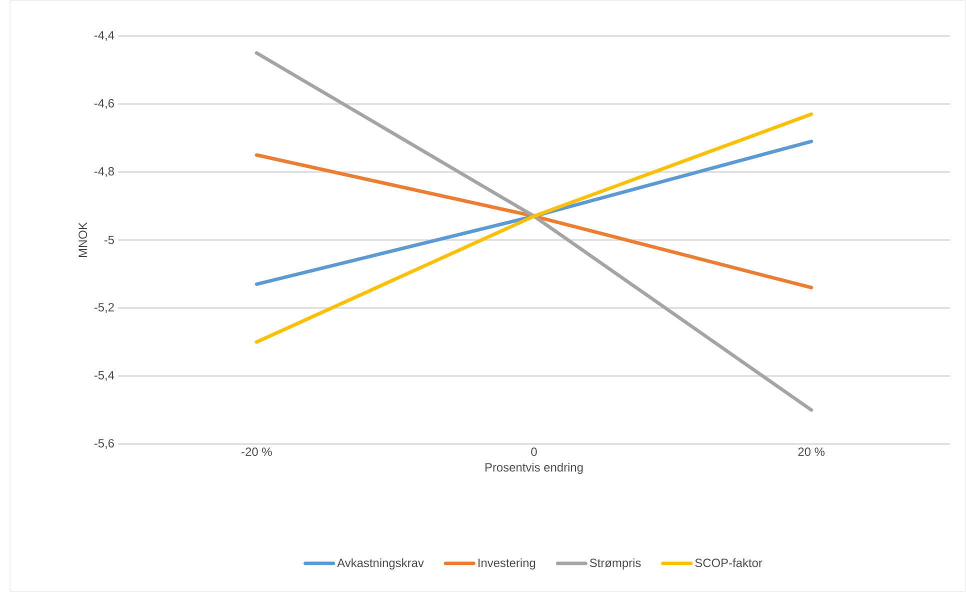 The image size is (966, 592). What do you see at coordinates (104, 36) in the screenshot?
I see `y-tick-label: -4,4` at bounding box center [104, 36].